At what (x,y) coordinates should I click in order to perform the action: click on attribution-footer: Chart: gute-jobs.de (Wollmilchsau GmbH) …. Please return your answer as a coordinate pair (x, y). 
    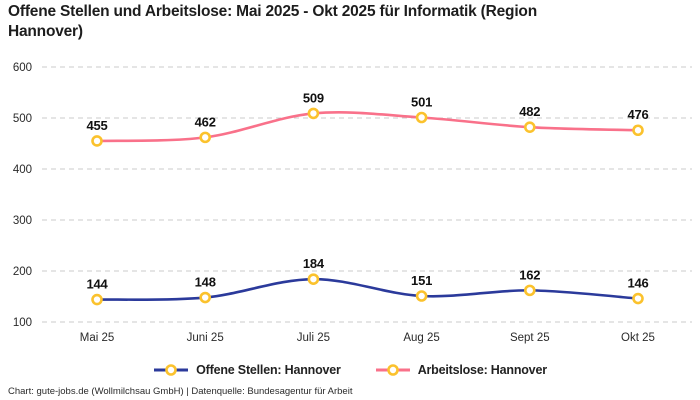
    Looking at the image, I should click on (180, 391).